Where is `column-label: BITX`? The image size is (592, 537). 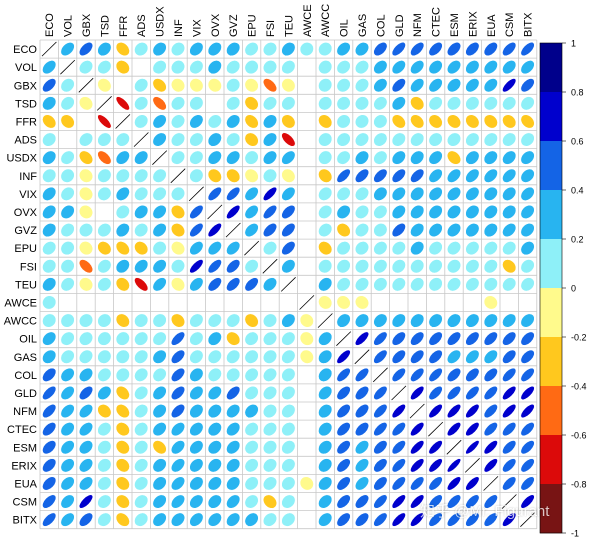 column-label: BITX is located at coordinates (529, 24).